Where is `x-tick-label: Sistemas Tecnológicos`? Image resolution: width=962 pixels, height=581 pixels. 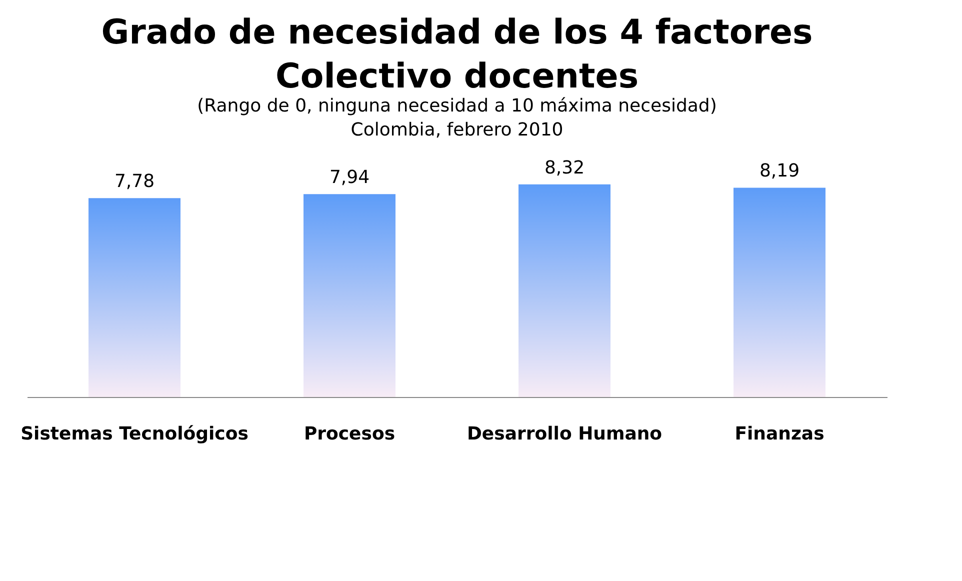
x-tick-label: Sistemas Tecnológicos is located at coordinates (134, 434).